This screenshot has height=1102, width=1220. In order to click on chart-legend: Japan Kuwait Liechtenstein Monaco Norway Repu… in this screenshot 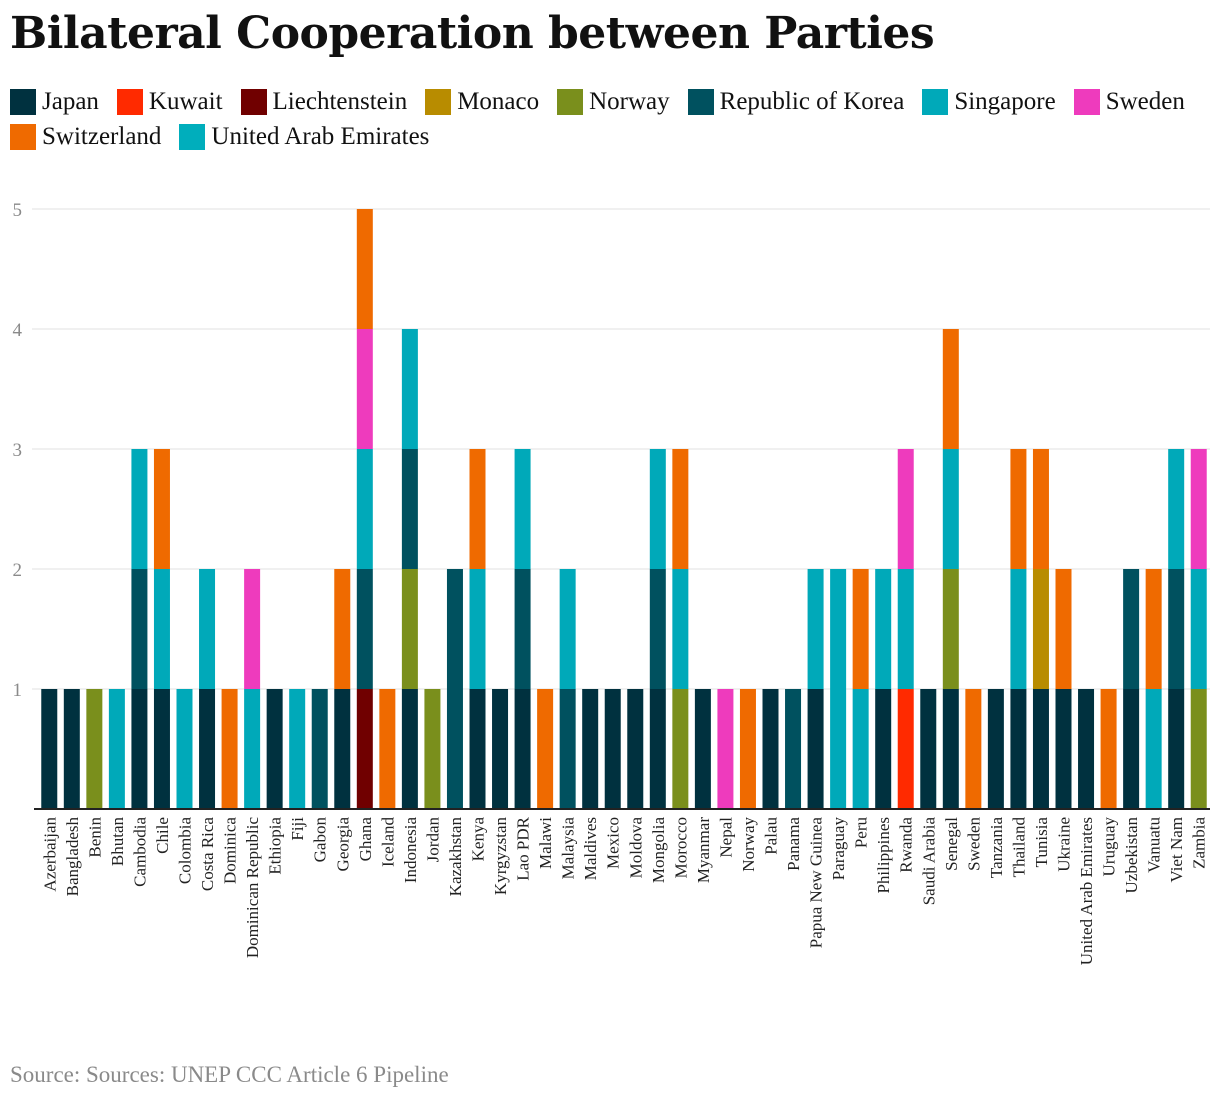, I will do `click(610, 119)`.